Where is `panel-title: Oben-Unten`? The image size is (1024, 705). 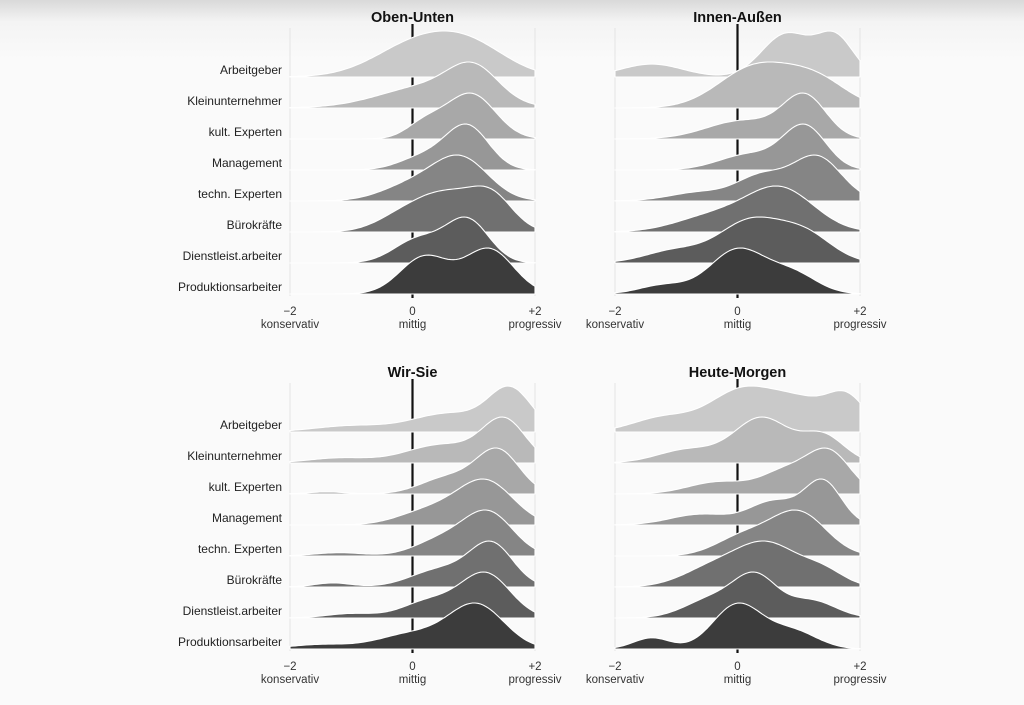 panel-title: Oben-Unten is located at coordinates (412, 18).